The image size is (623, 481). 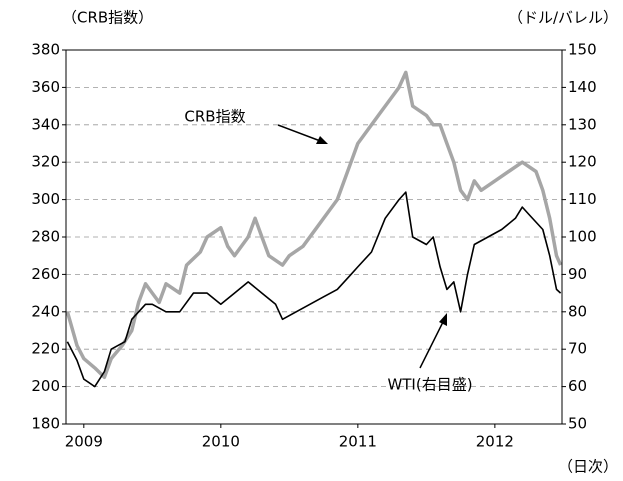 I want to click on y2-axis-label: （ドル/バレル）, so click(x=563, y=18).